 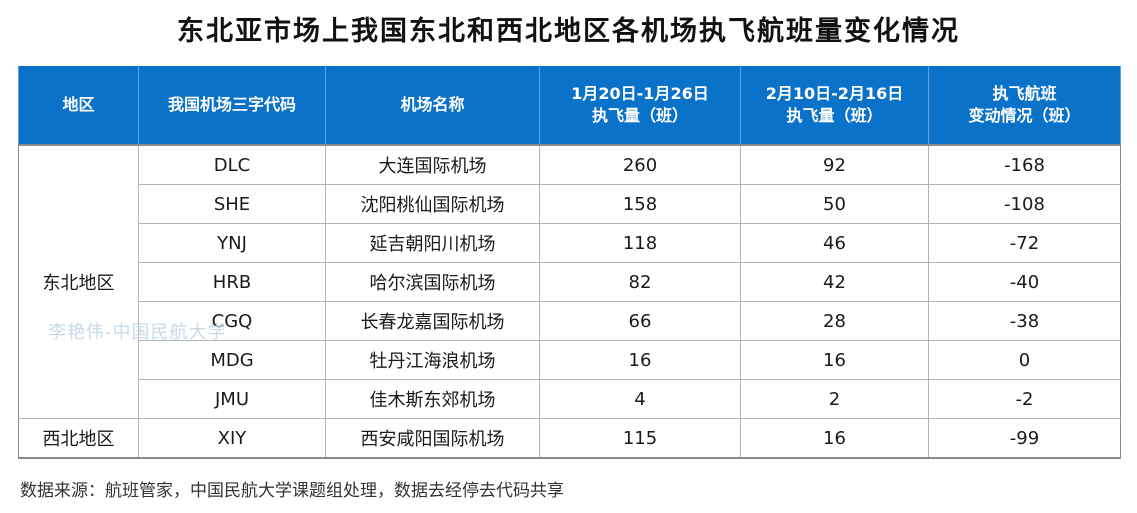 What do you see at coordinates (1024, 321) in the screenshot?
I see `flight-change: -38` at bounding box center [1024, 321].